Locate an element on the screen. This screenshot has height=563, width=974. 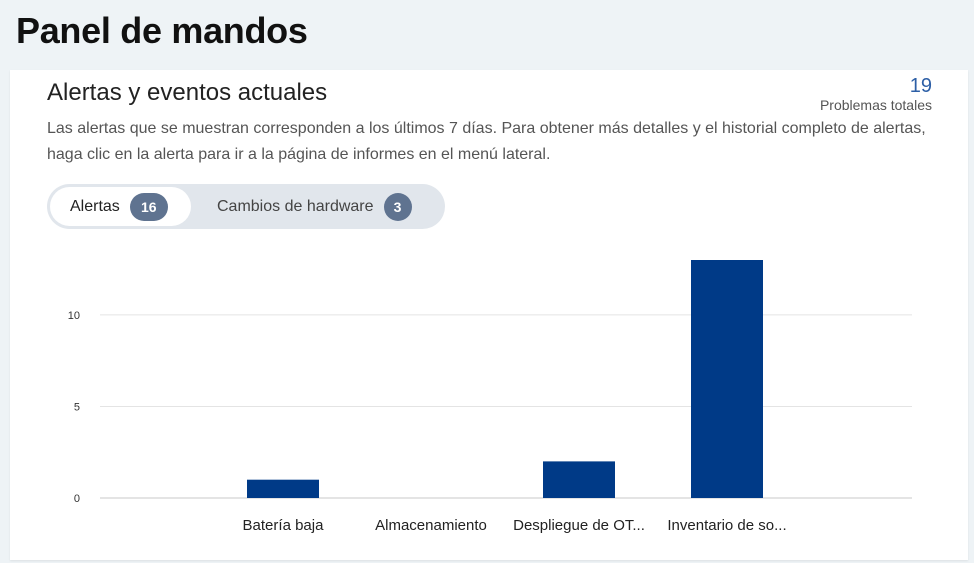
total-problems-count: 19 is located at coordinates (920, 86).